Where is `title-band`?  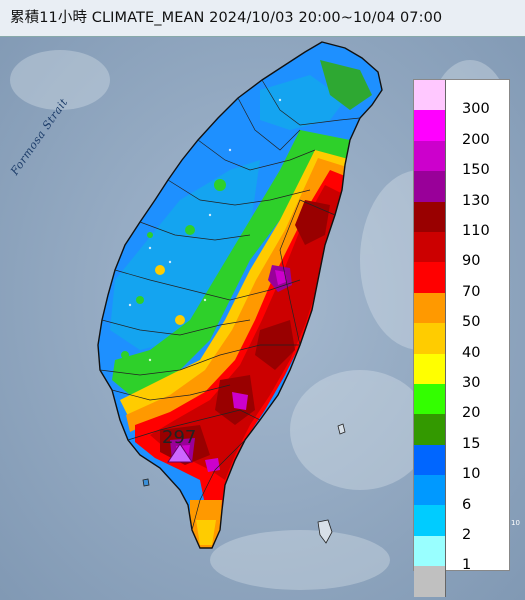
title-band is located at coordinates (262, 18).